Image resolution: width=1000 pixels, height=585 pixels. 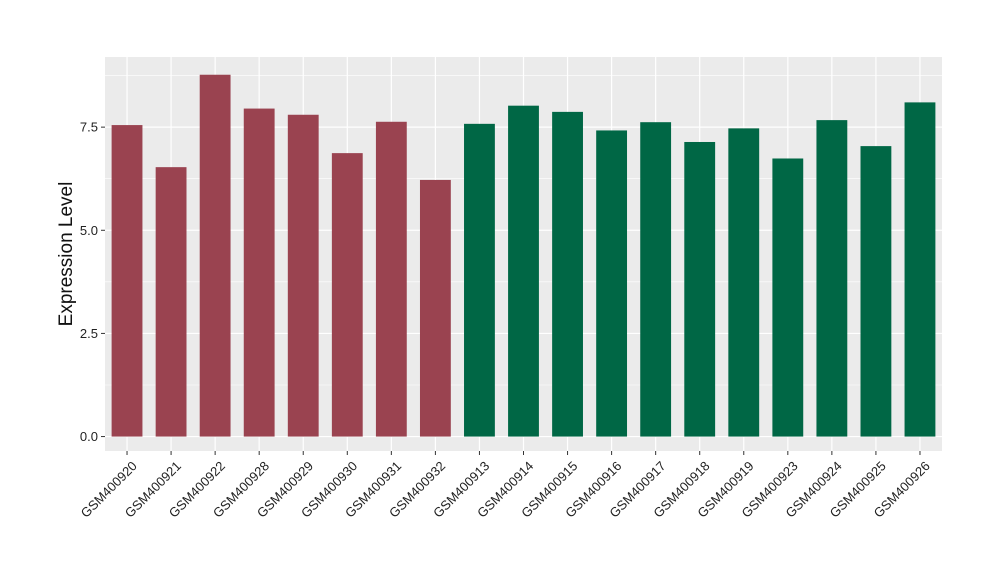 I want to click on bar-GSM400915, so click(x=567, y=274).